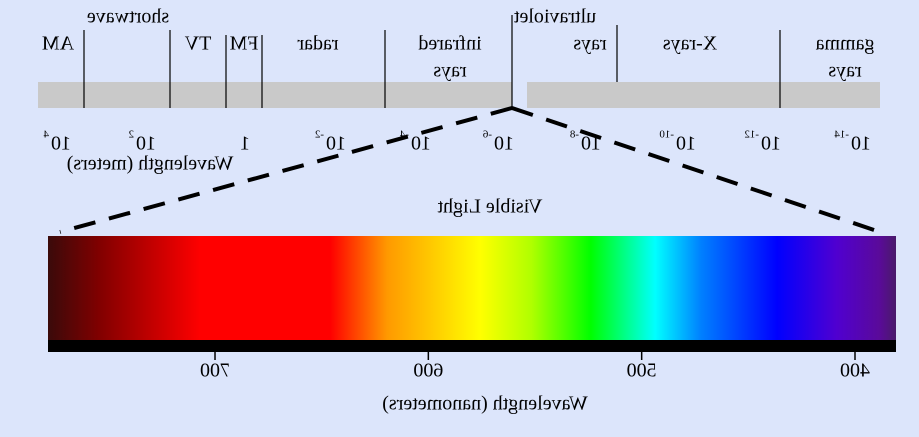  Describe the element at coordinates (215, 371) in the screenshot. I see `visible-tick-label: 700` at that location.